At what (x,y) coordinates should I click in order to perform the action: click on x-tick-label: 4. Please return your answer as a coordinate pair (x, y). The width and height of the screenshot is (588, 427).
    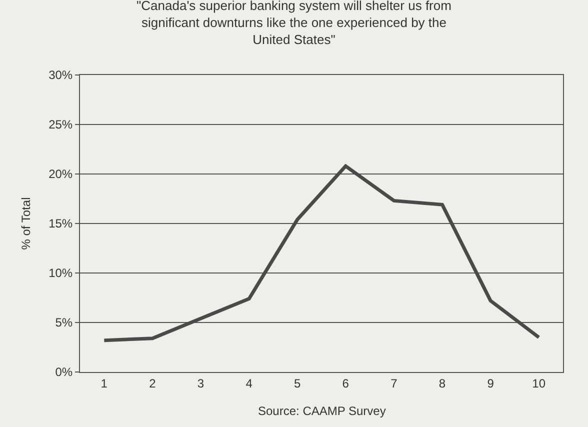
    Looking at the image, I should click on (249, 383).